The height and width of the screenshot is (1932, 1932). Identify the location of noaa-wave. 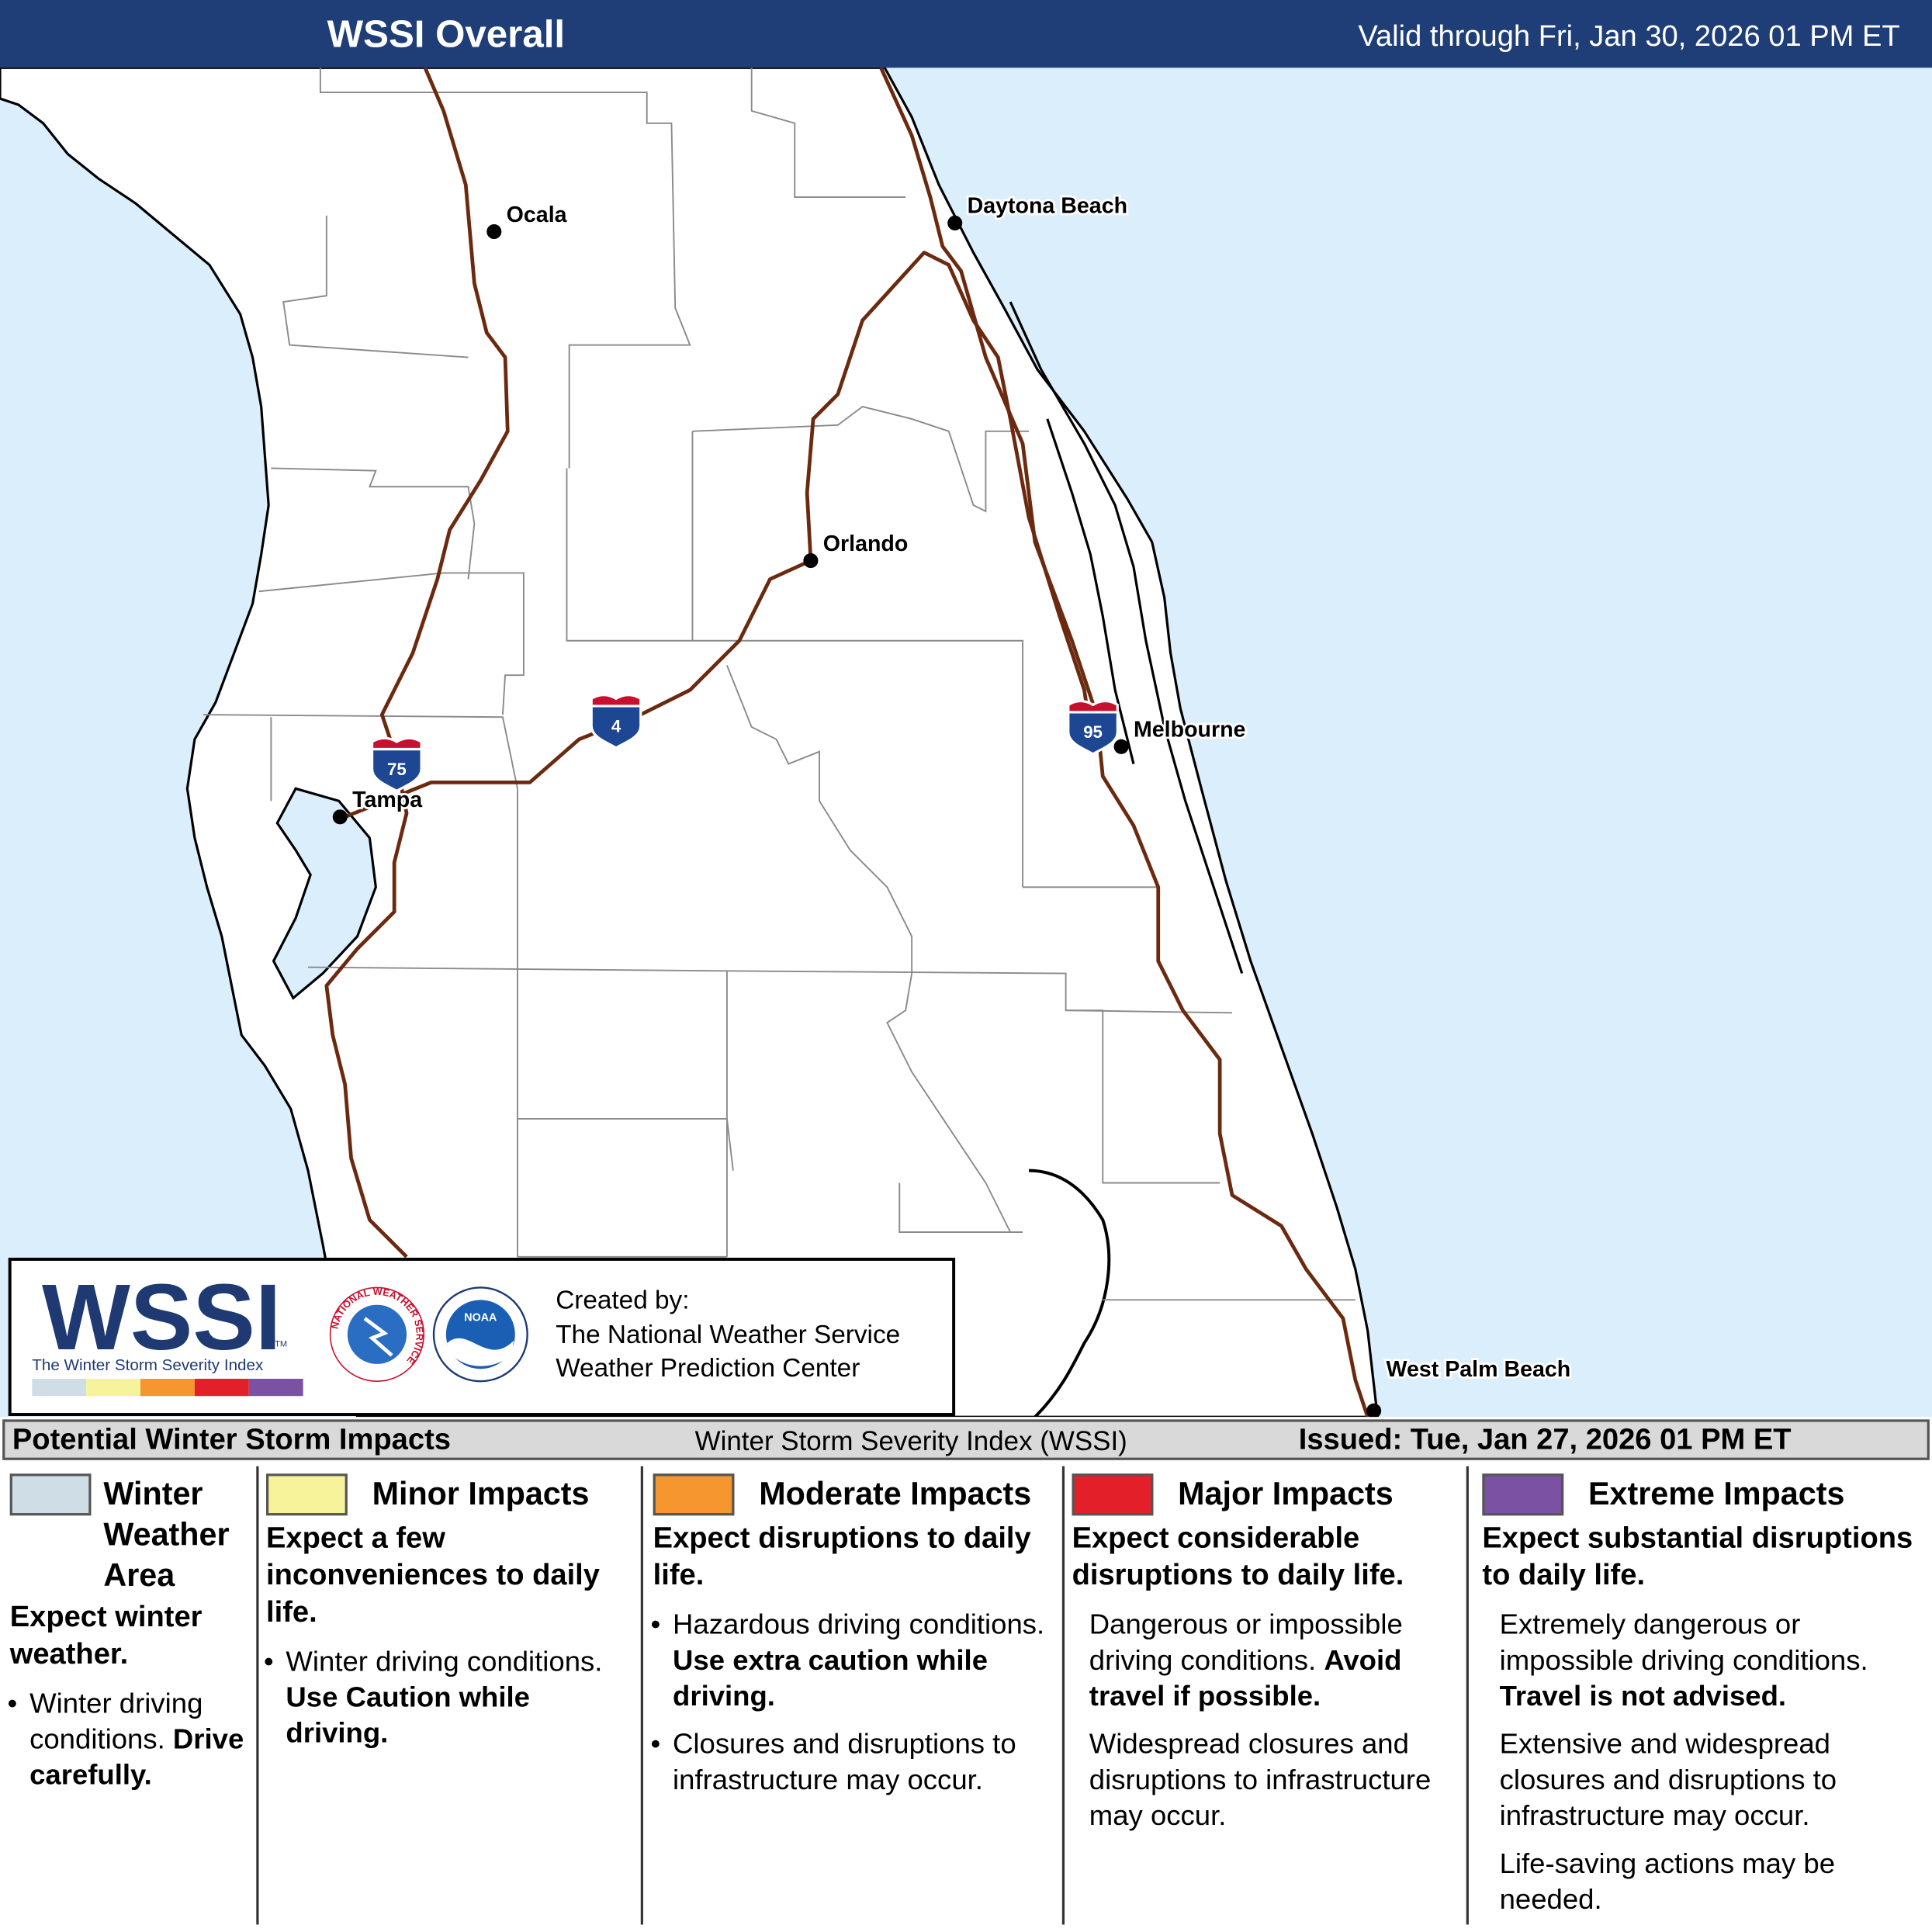
(480, 1352).